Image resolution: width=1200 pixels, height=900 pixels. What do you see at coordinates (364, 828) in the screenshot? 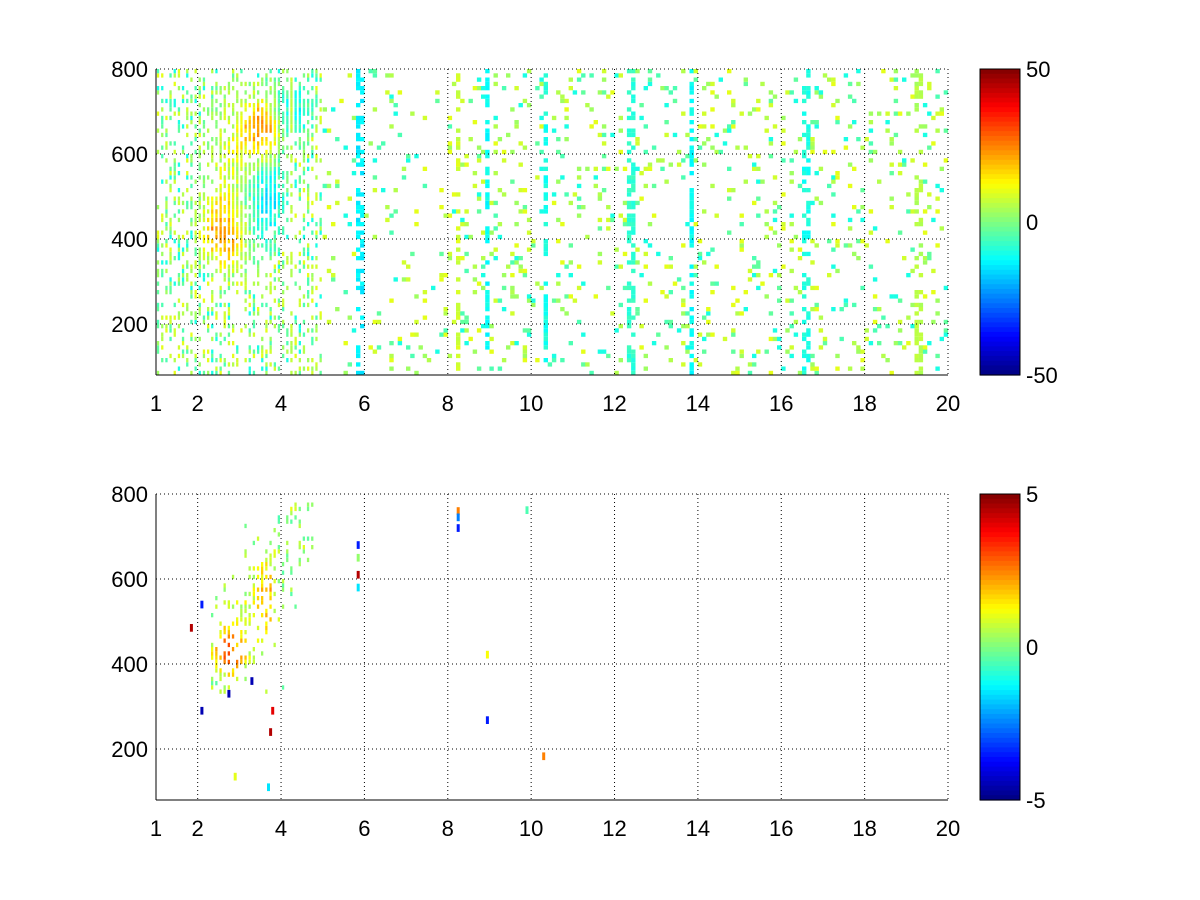
I see `x-tick-label: 6` at bounding box center [364, 828].